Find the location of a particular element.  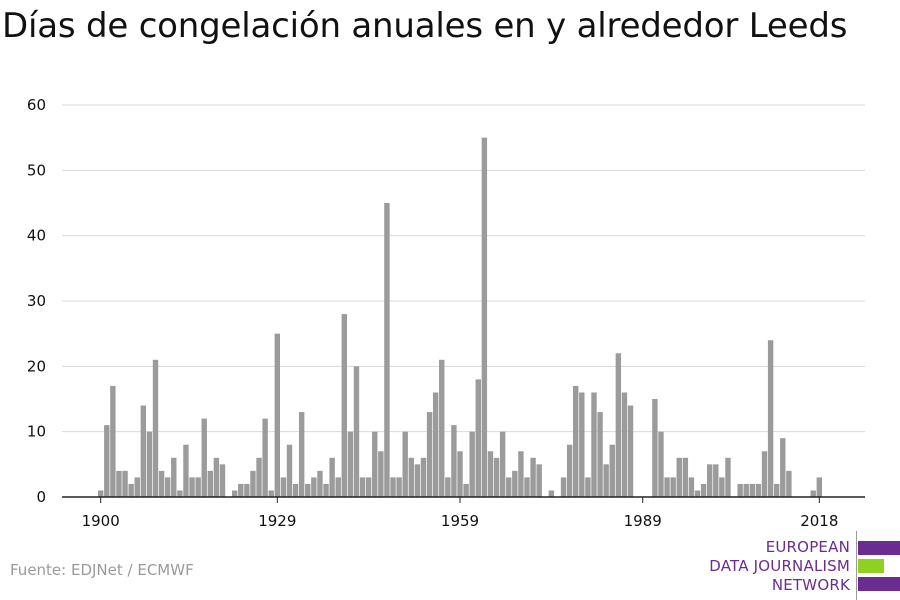

logo-line-data-journalism: DATA JOURNALISM is located at coordinates (779, 566).